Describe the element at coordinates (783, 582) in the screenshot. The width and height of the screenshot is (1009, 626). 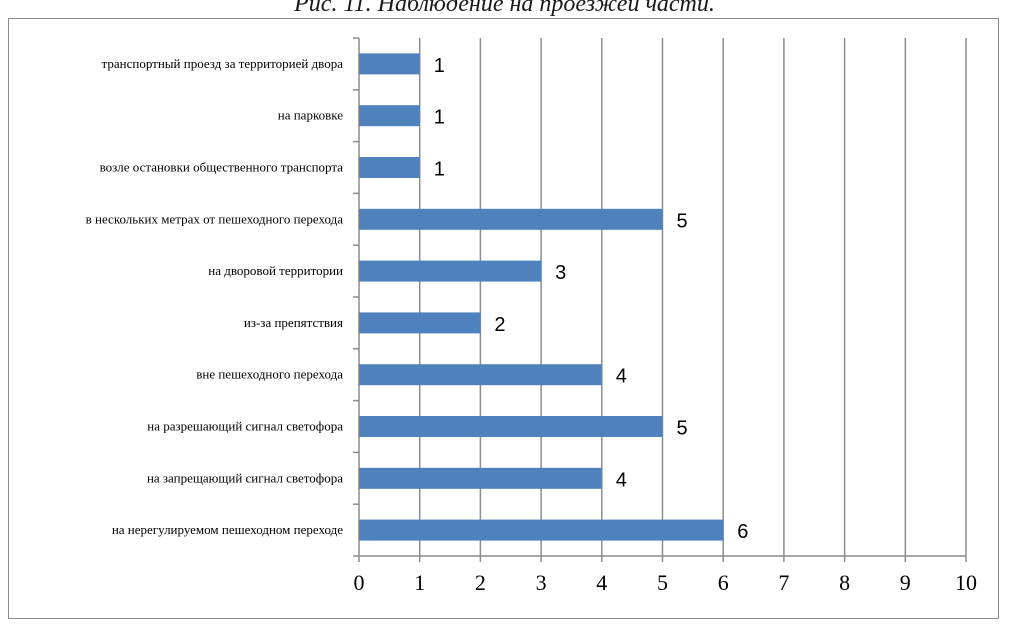
I see `x-tick-label: 7` at that location.